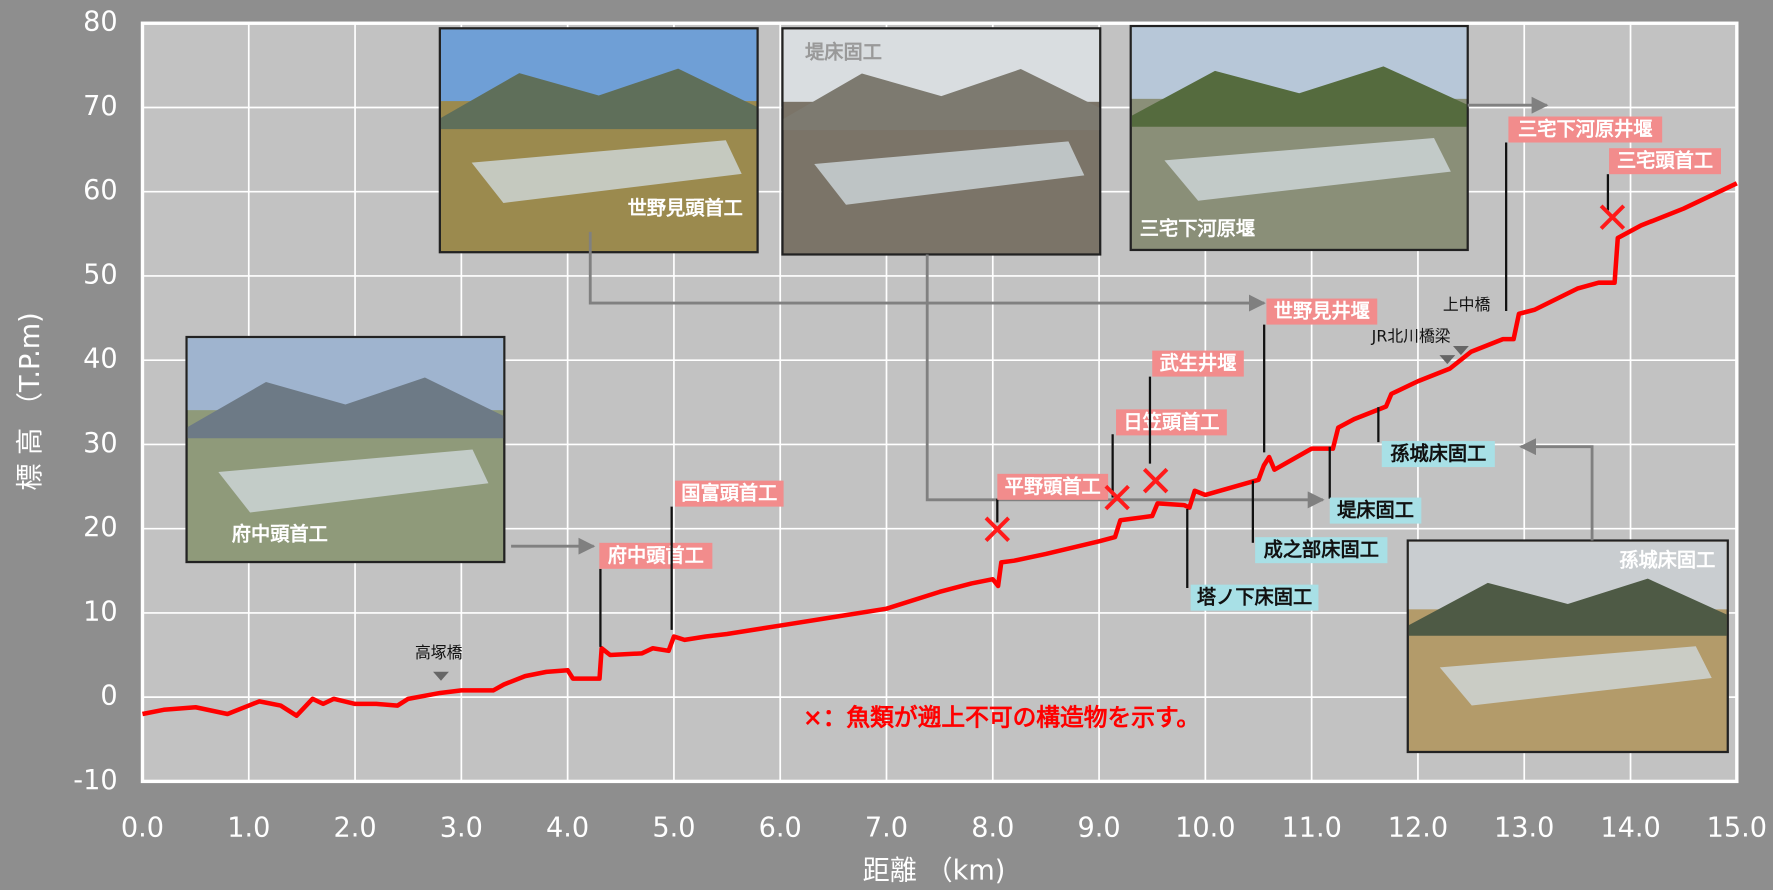  I want to click on x-tick-label: 6.0, so click(780, 827).